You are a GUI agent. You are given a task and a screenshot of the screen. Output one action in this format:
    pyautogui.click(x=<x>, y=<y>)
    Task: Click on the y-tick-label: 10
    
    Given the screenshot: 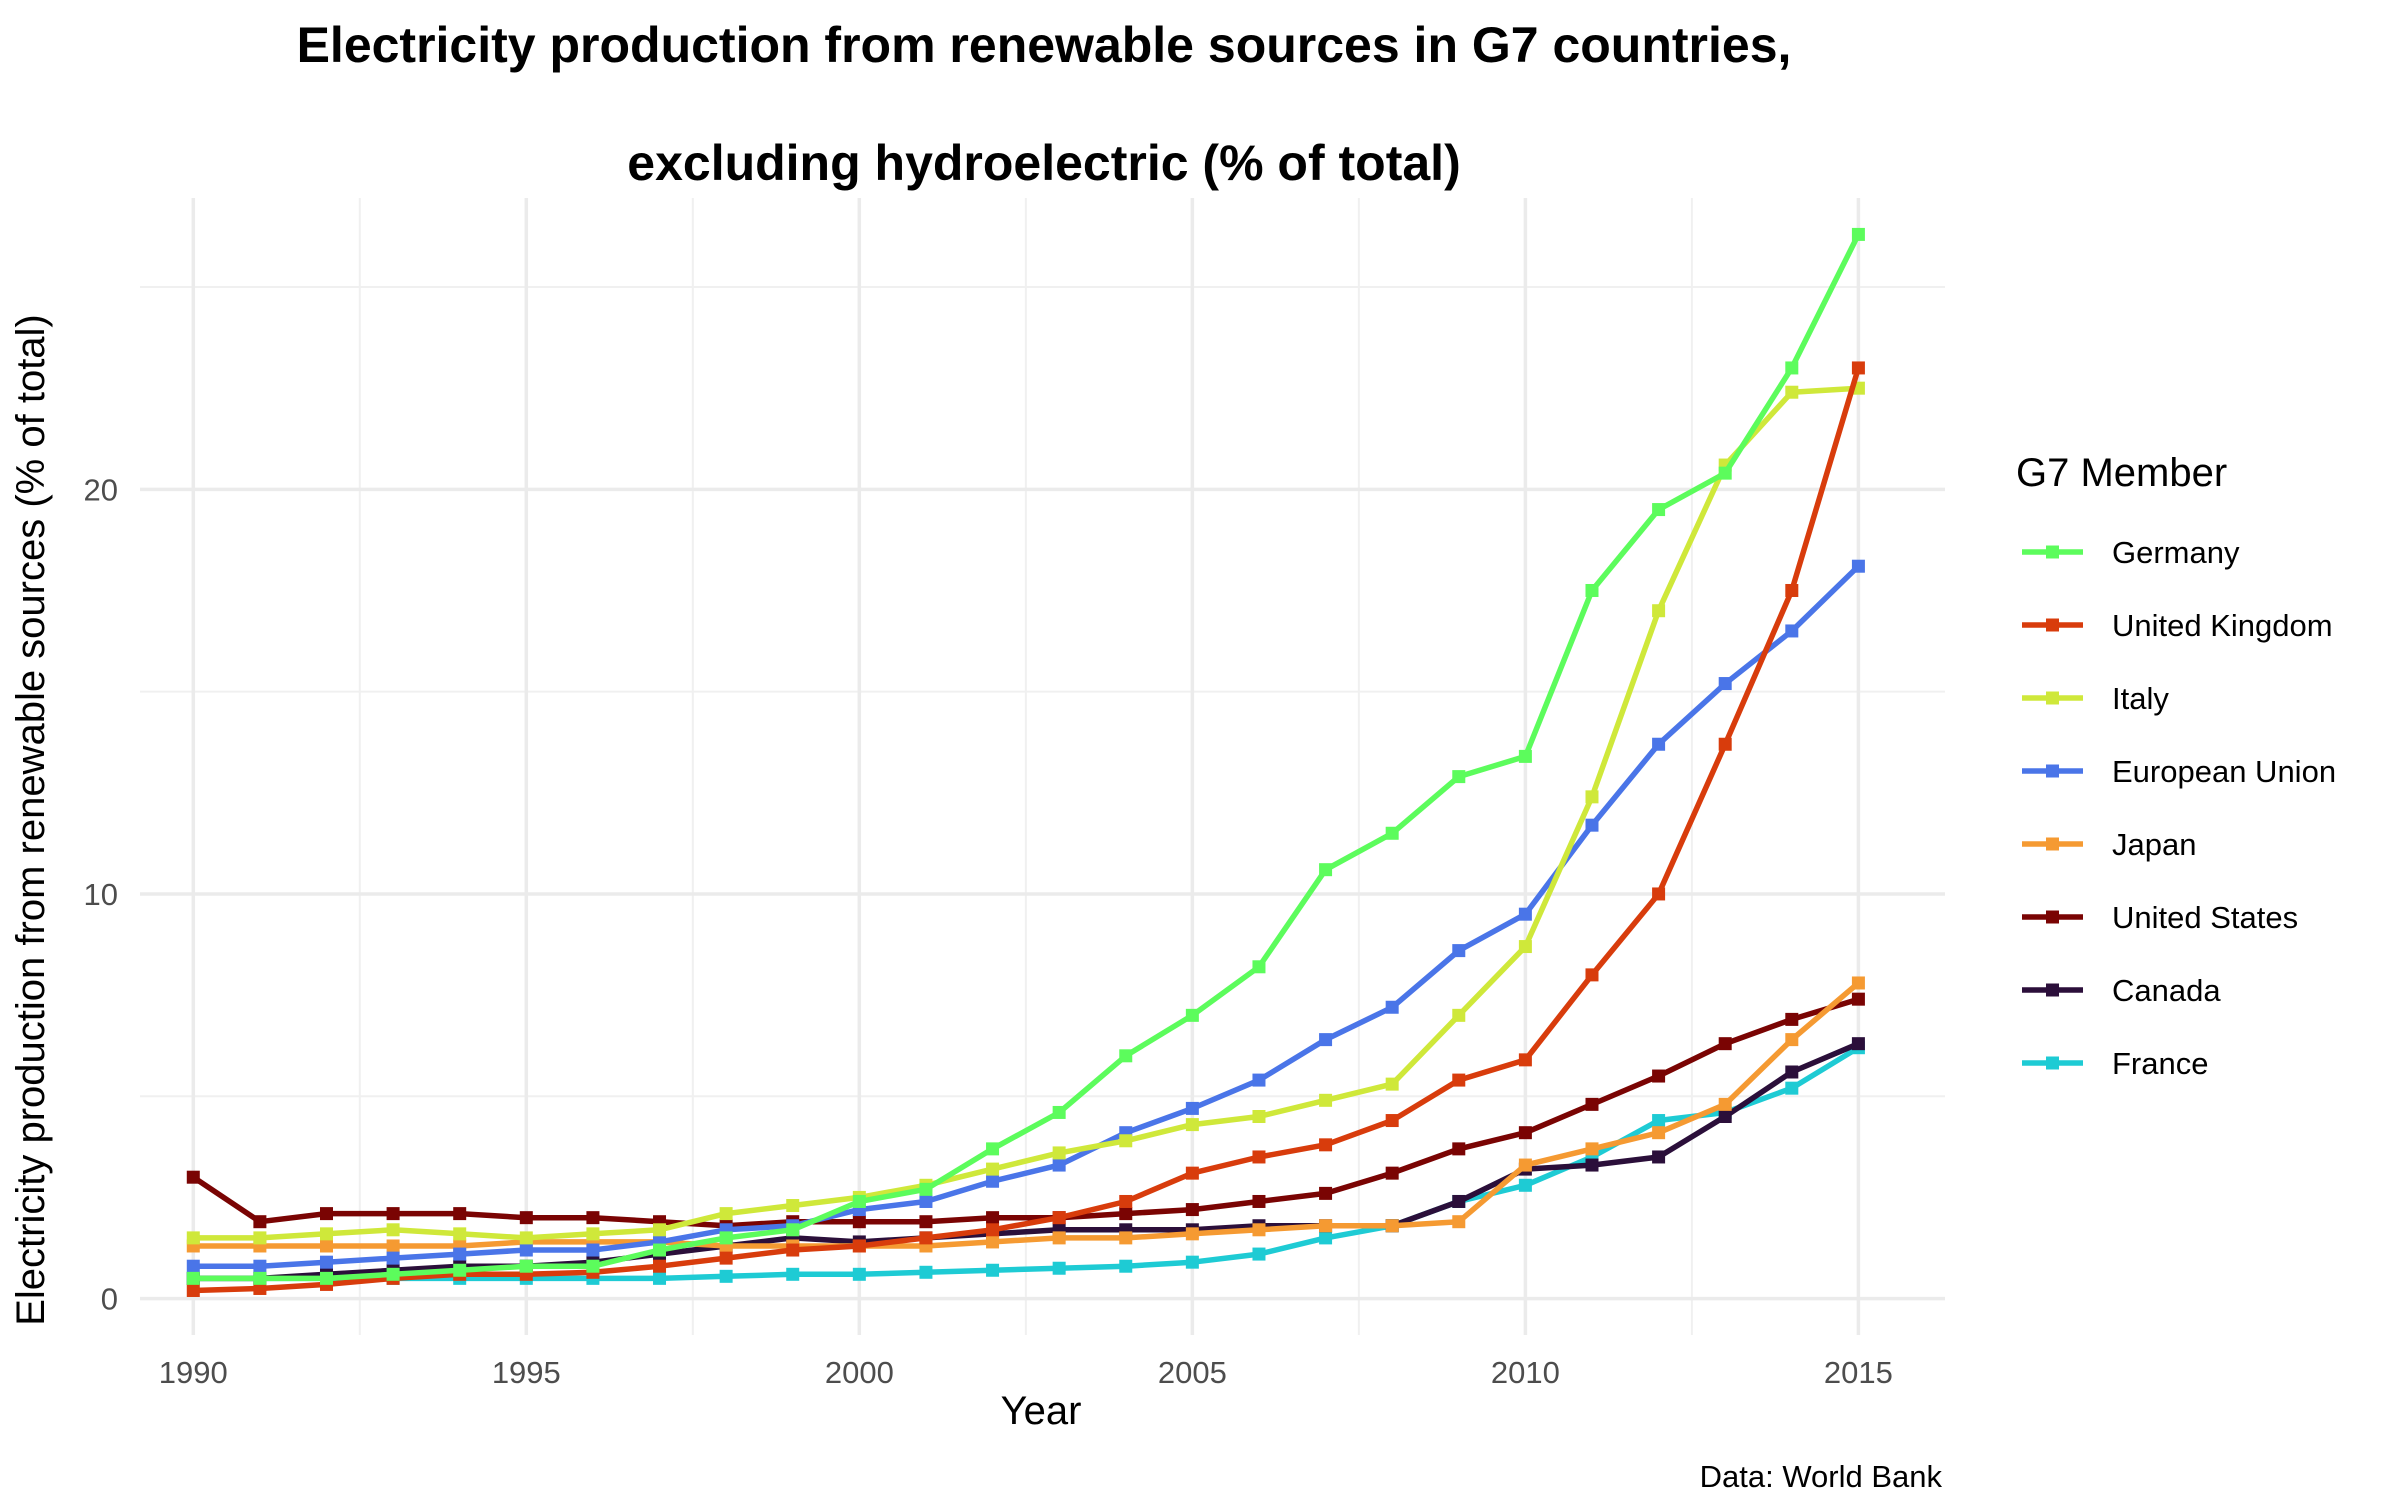 What is the action you would take?
    pyautogui.click(x=101, y=894)
    